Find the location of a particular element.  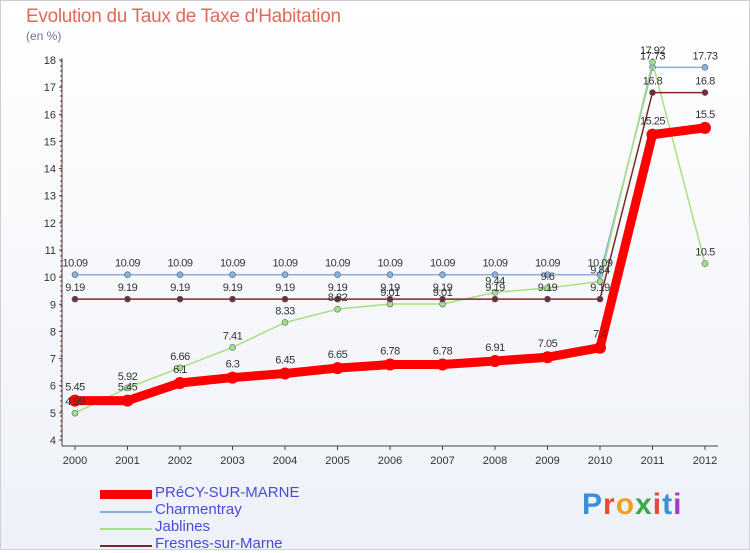

y-tick-label: 8 is located at coordinates (53, 332).